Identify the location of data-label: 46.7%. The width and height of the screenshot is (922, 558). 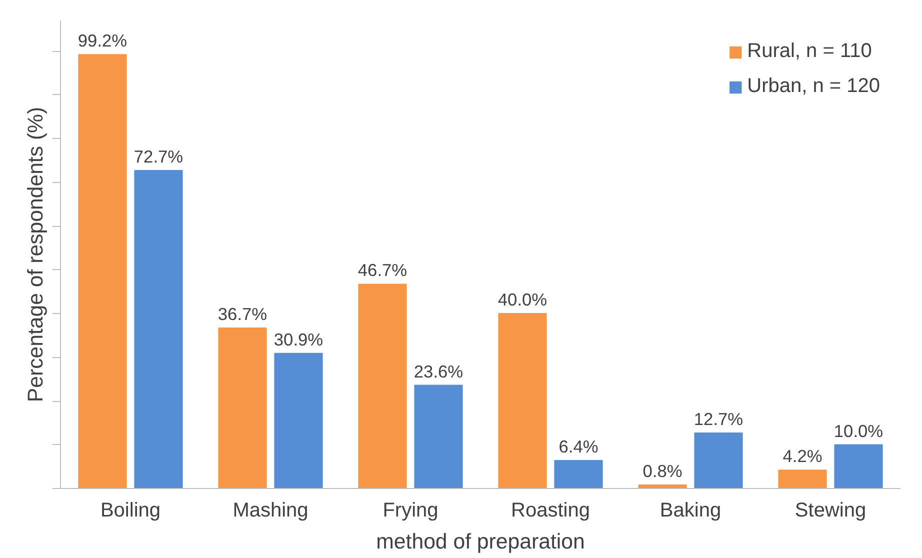
(383, 270).